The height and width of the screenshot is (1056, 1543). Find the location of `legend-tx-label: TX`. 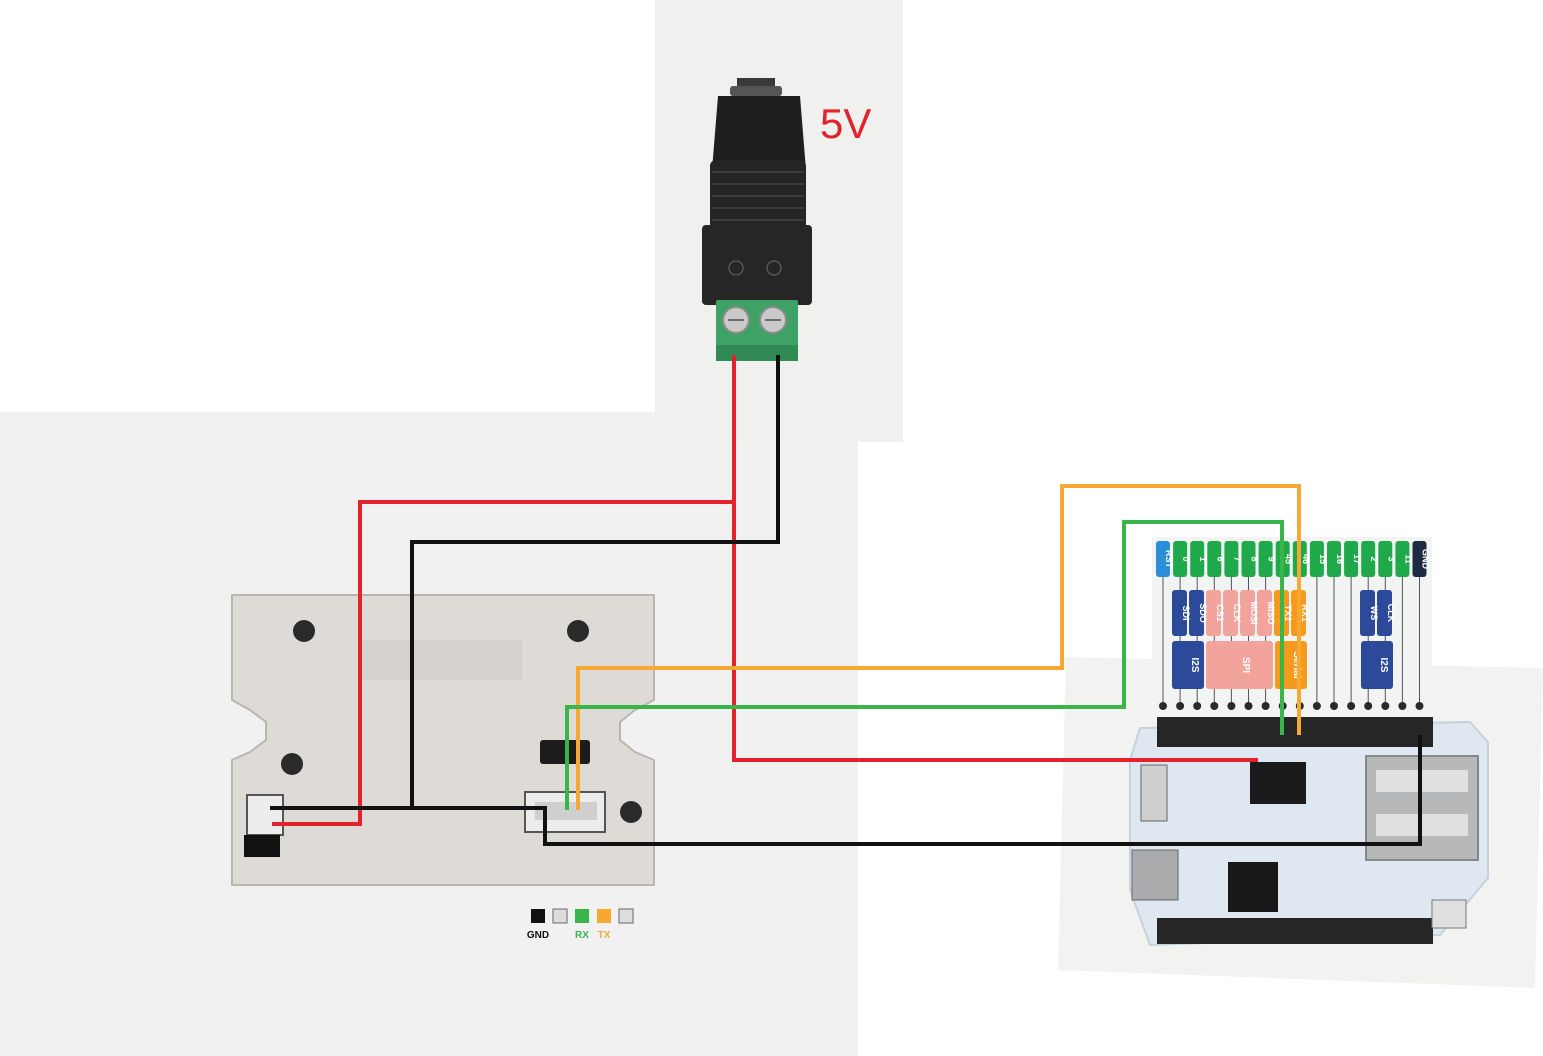

legend-tx-label: TX is located at coordinates (604, 935).